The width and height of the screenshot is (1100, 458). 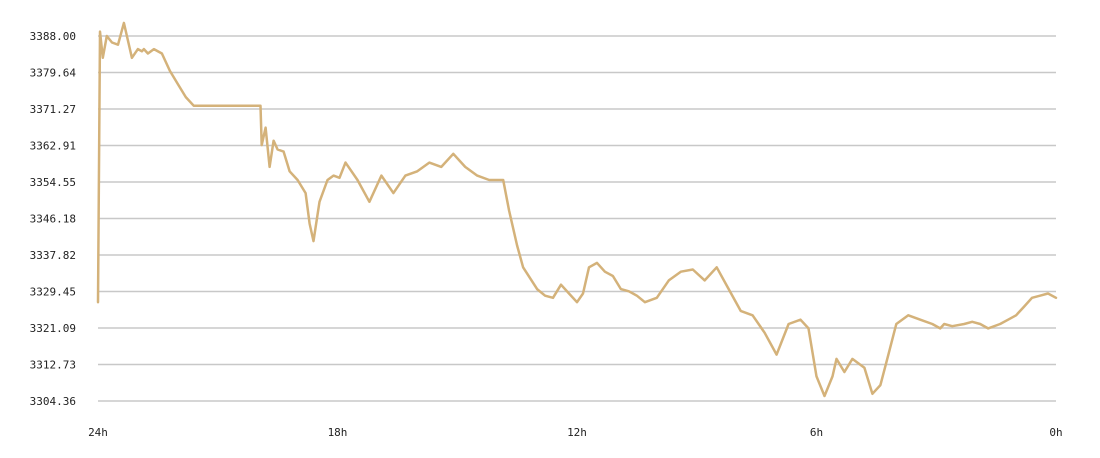 What do you see at coordinates (98, 432) in the screenshot?
I see `x-tick-label: 24h` at bounding box center [98, 432].